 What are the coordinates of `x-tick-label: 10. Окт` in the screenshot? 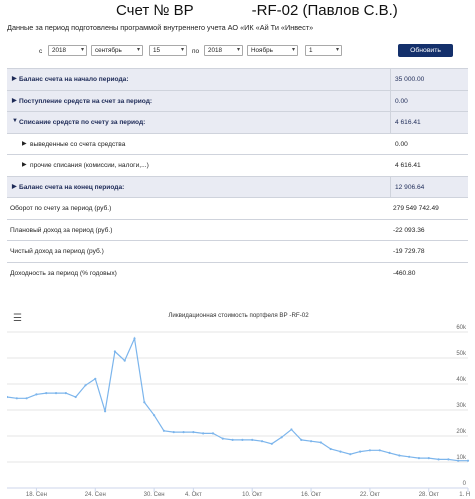 It's located at (252, 495).